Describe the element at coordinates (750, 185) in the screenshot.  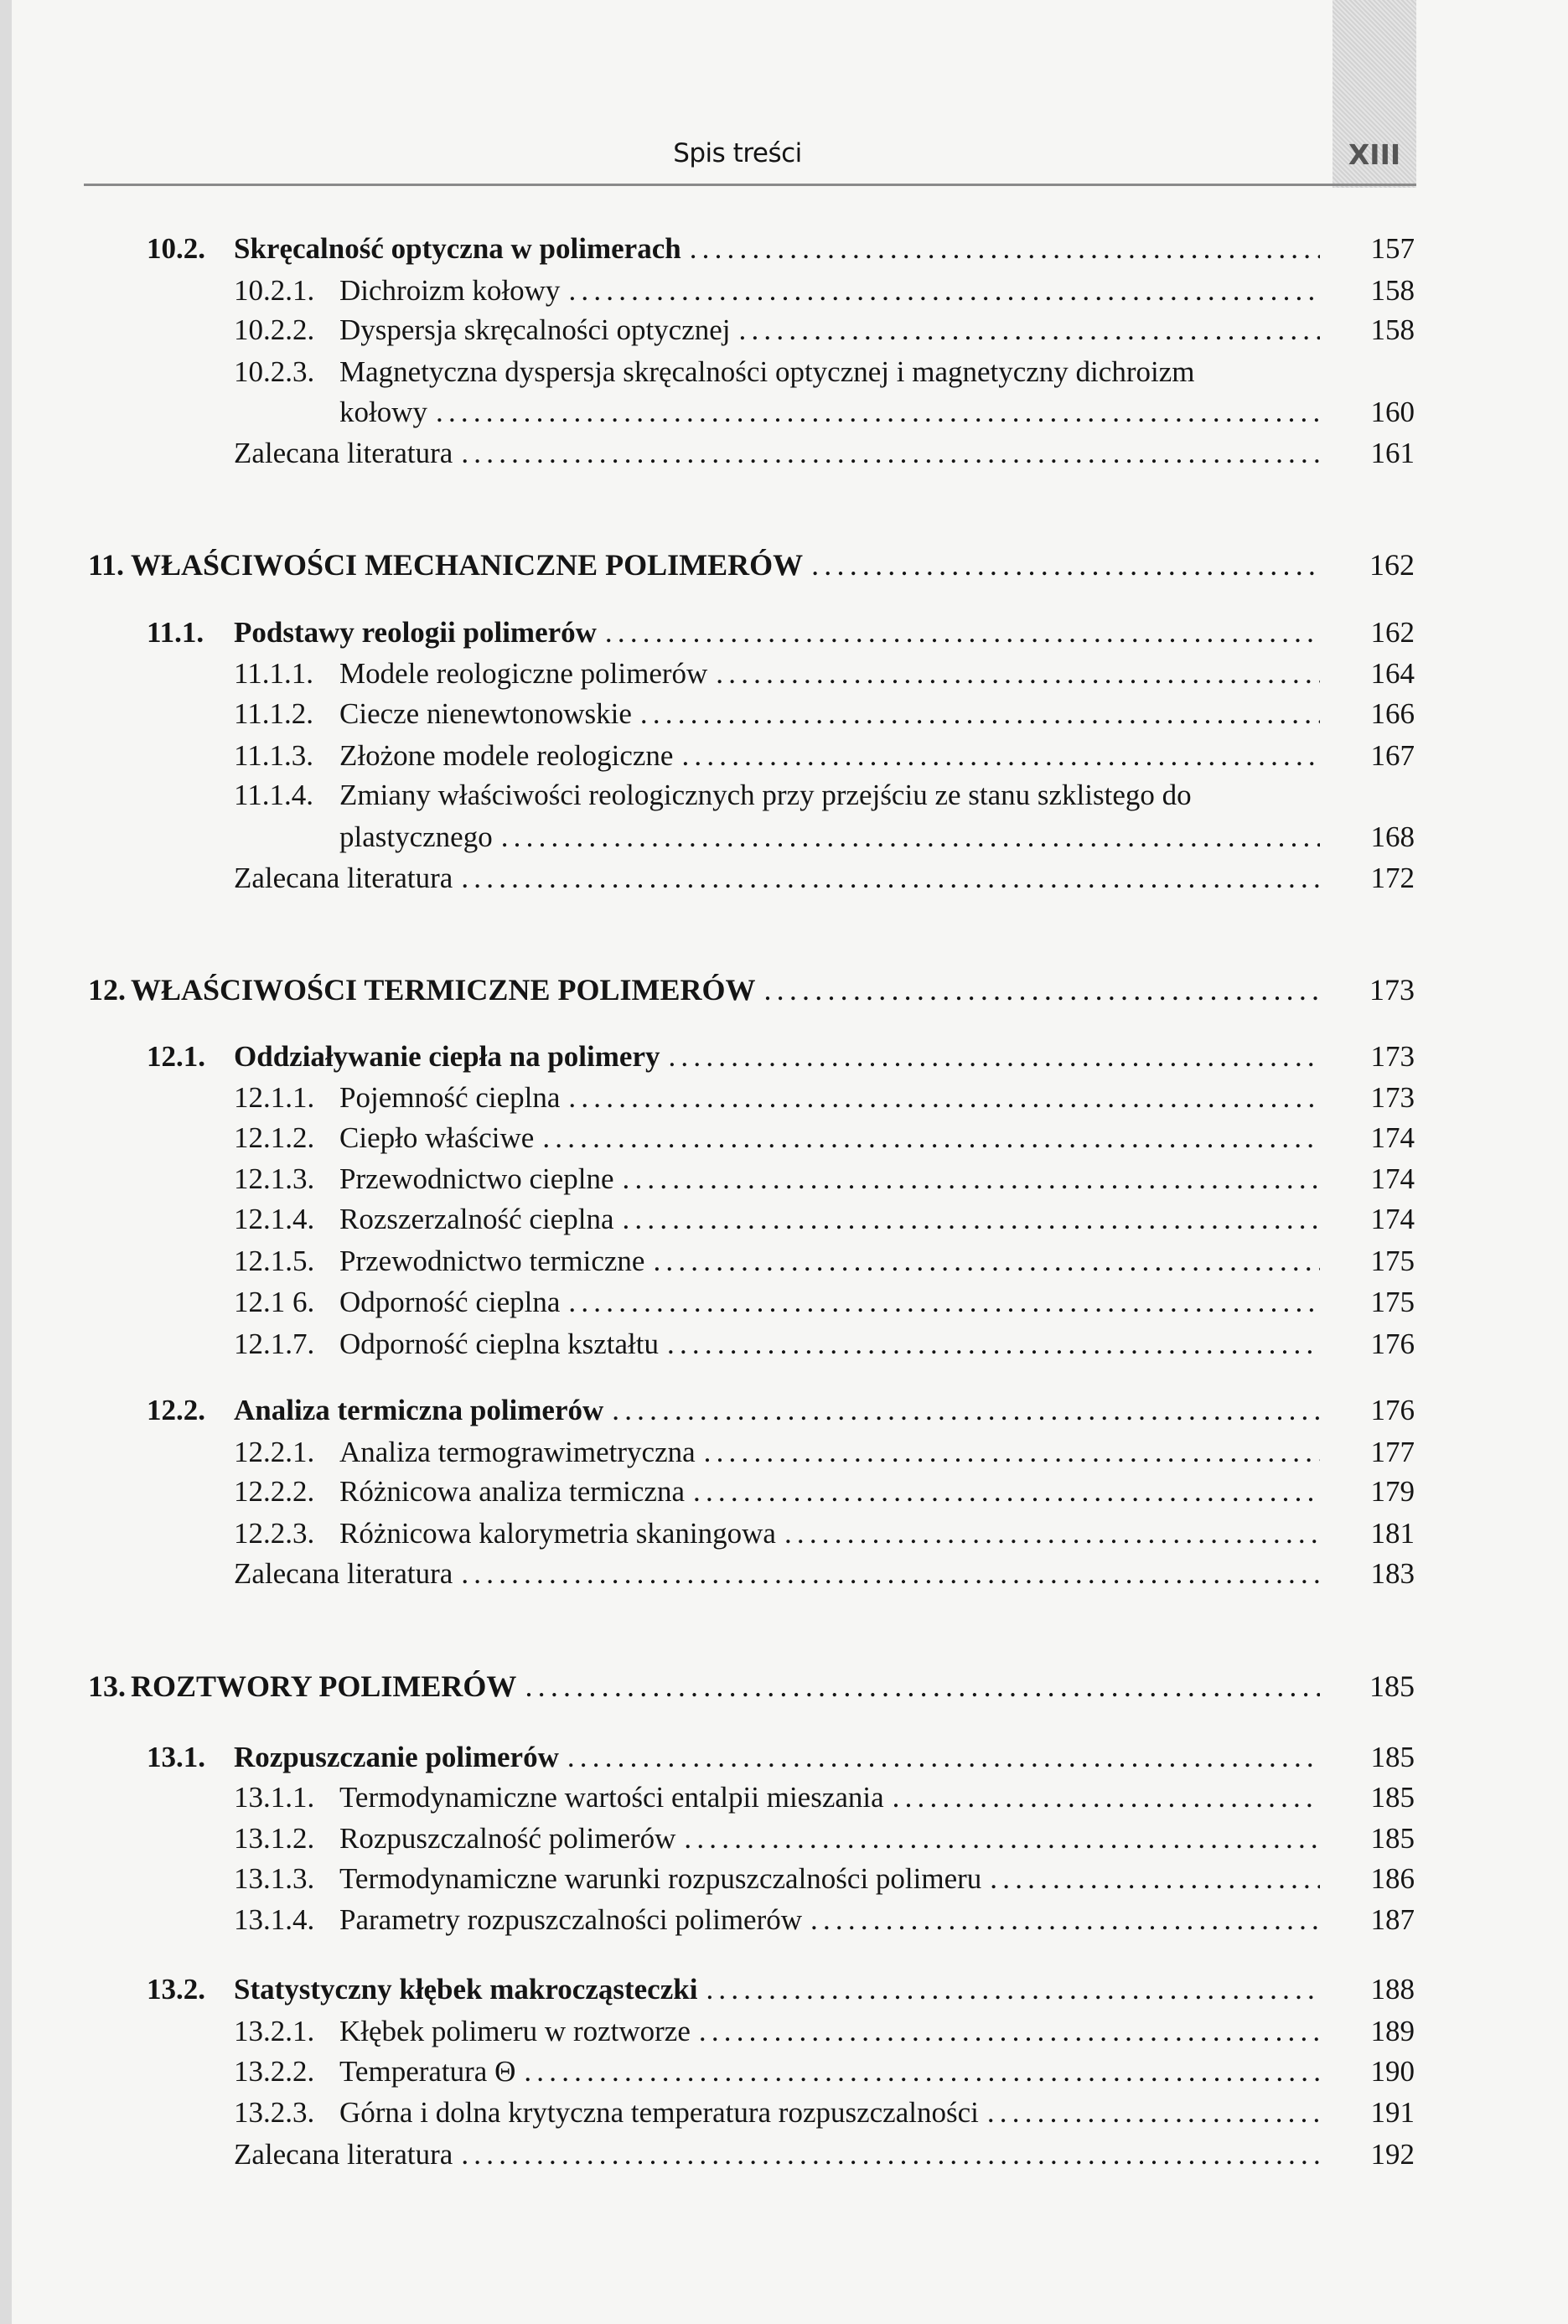
I see `header-rule` at that location.